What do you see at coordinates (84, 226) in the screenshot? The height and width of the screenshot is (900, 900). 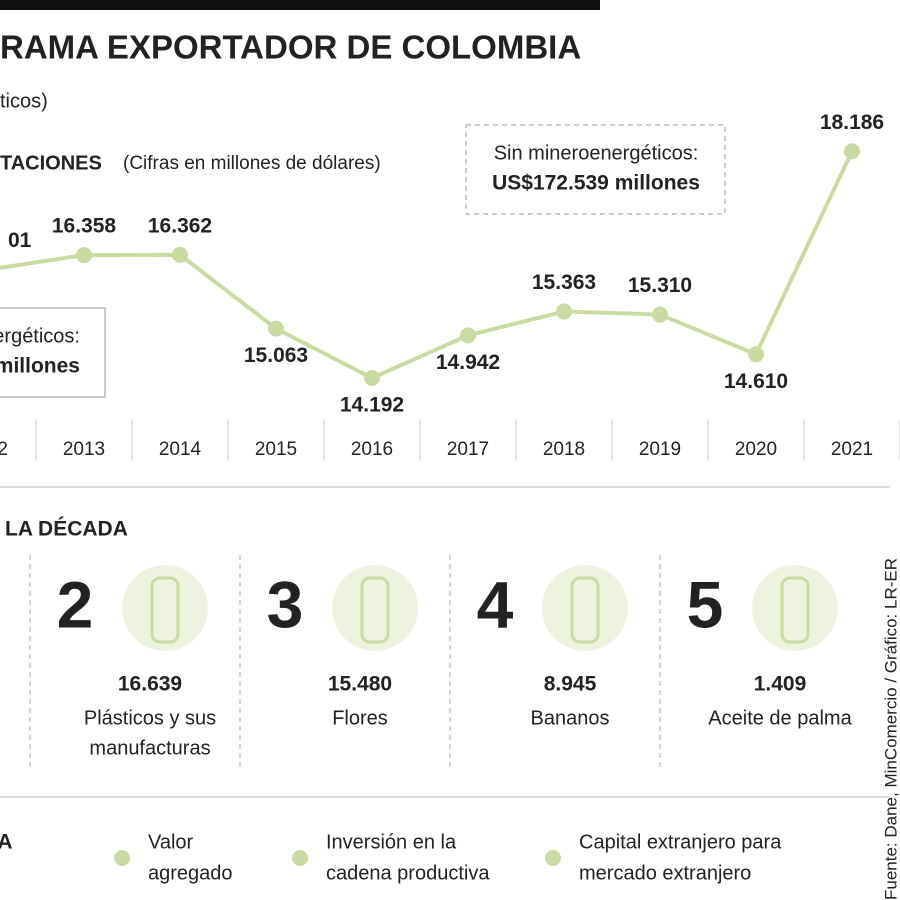 I see `value-label: 16.358` at bounding box center [84, 226].